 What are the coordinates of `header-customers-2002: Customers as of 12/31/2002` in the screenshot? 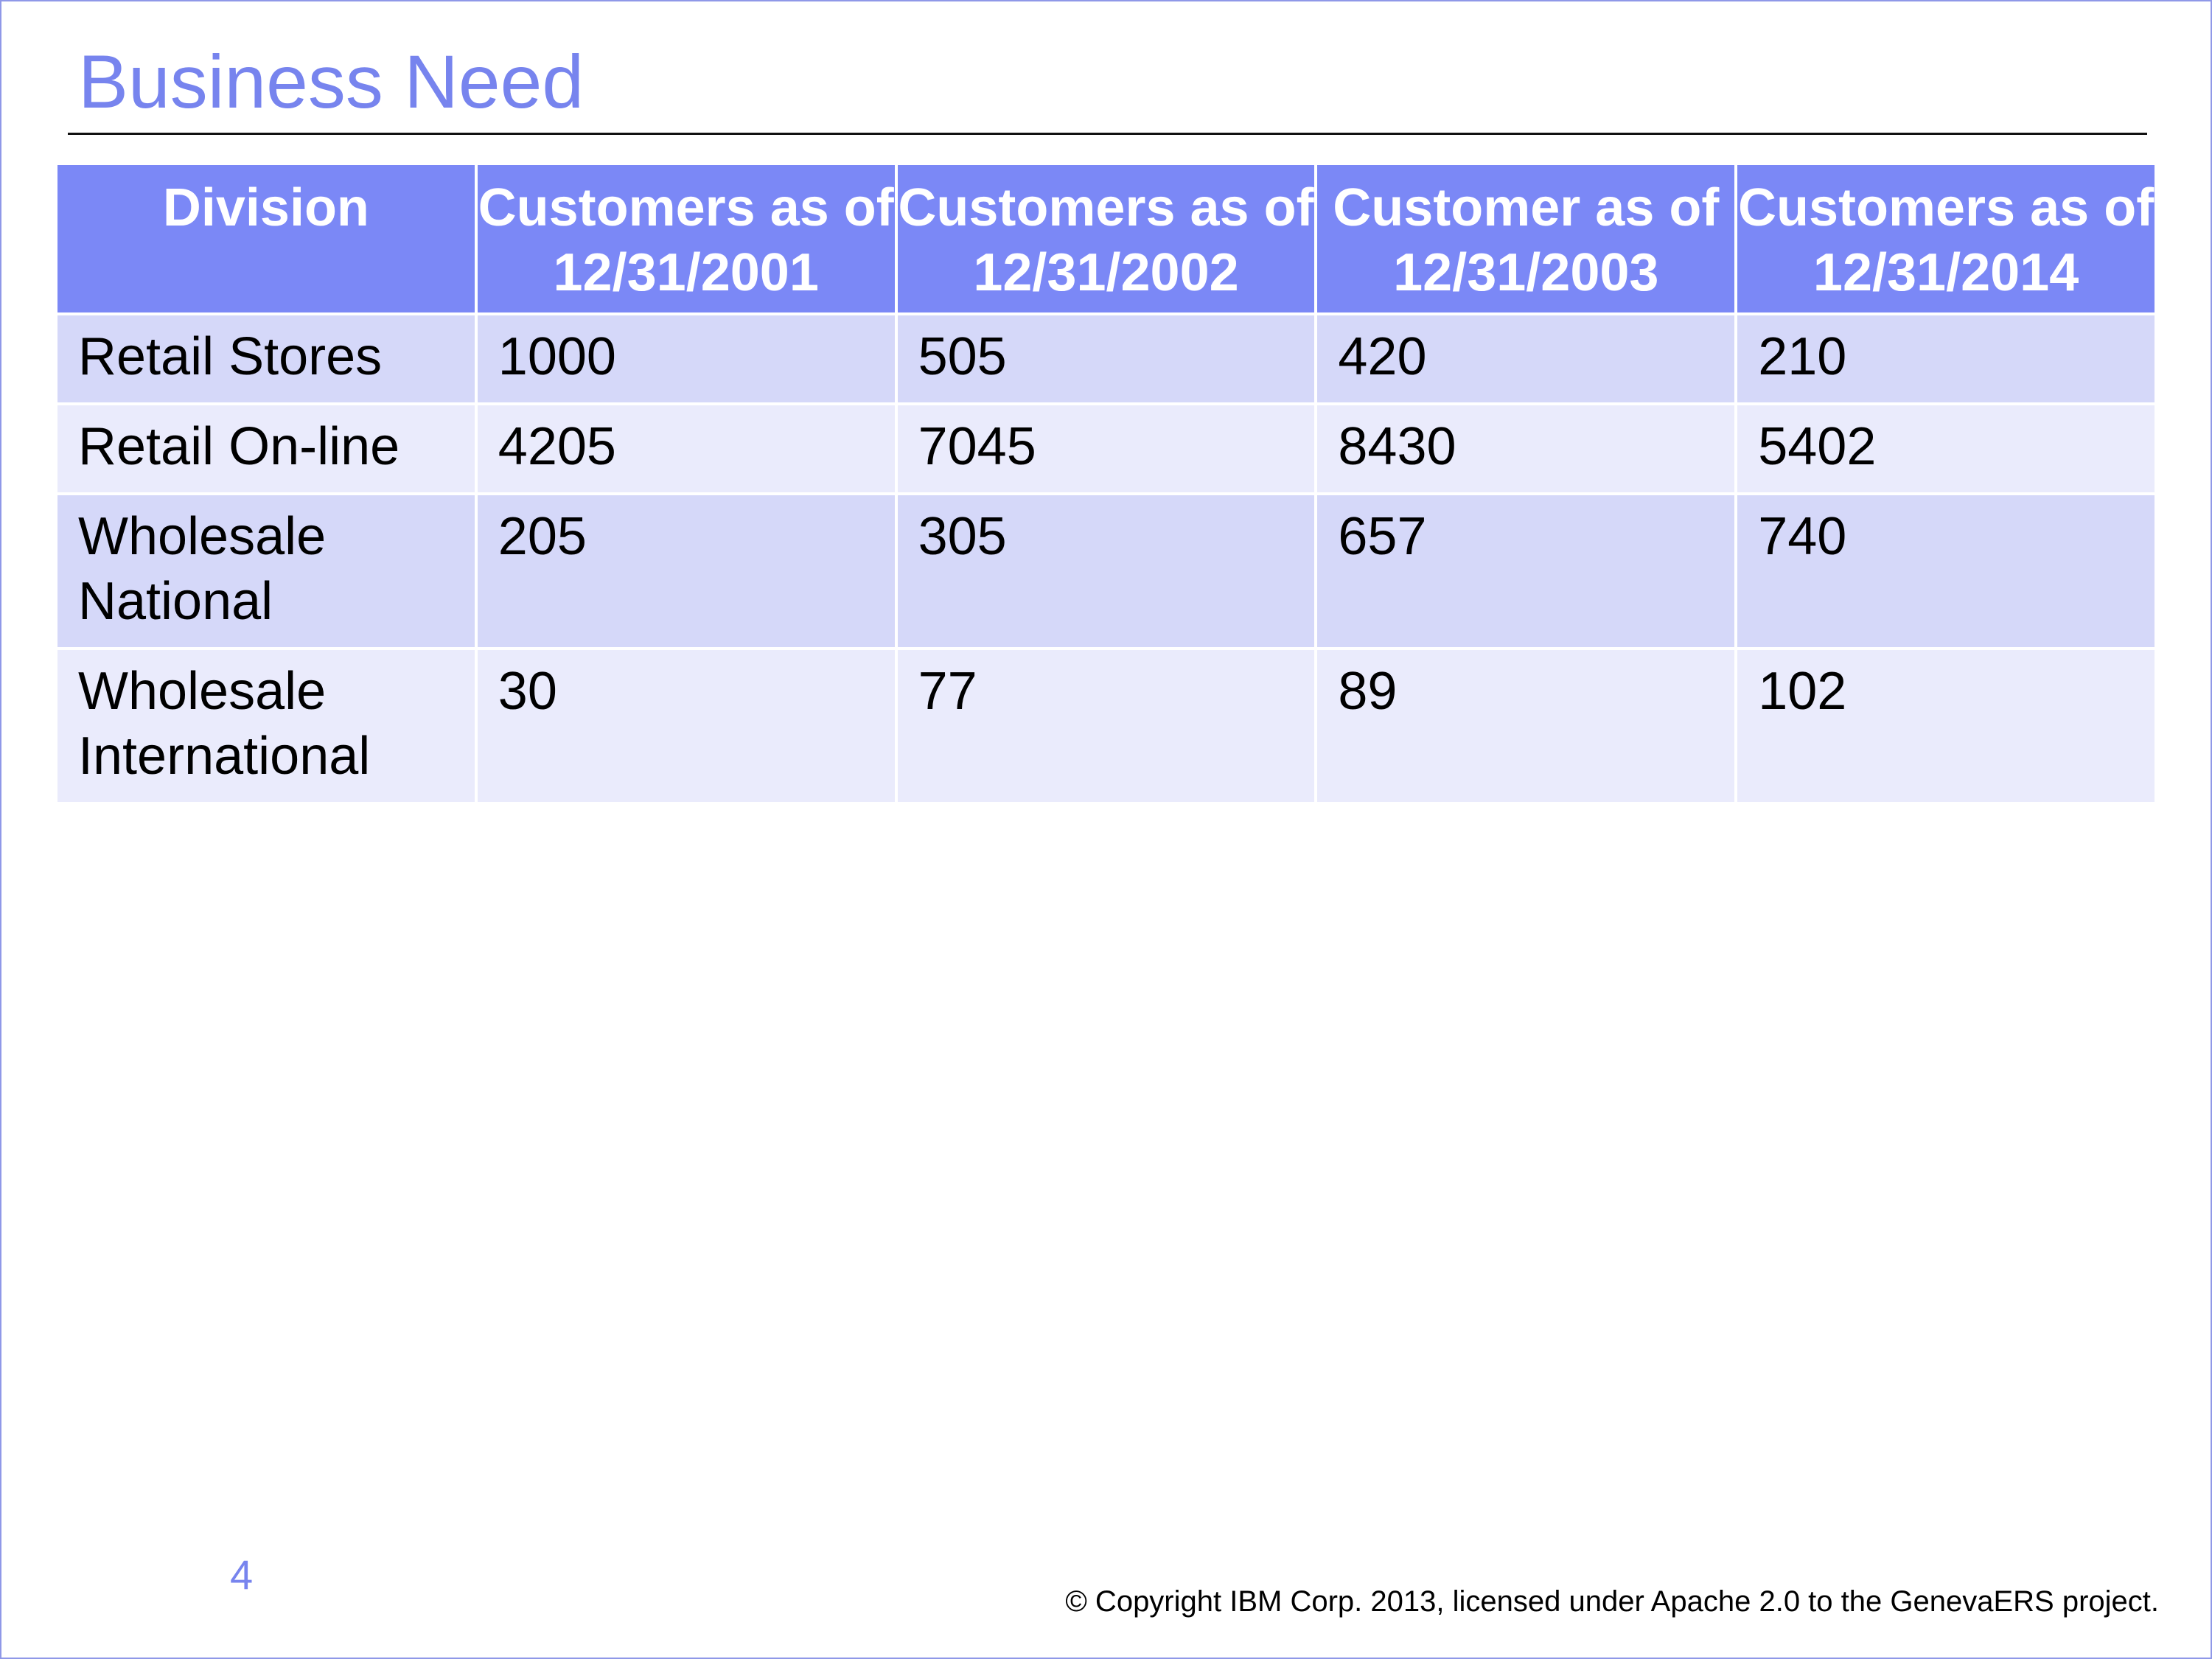 It's located at (1106, 238).